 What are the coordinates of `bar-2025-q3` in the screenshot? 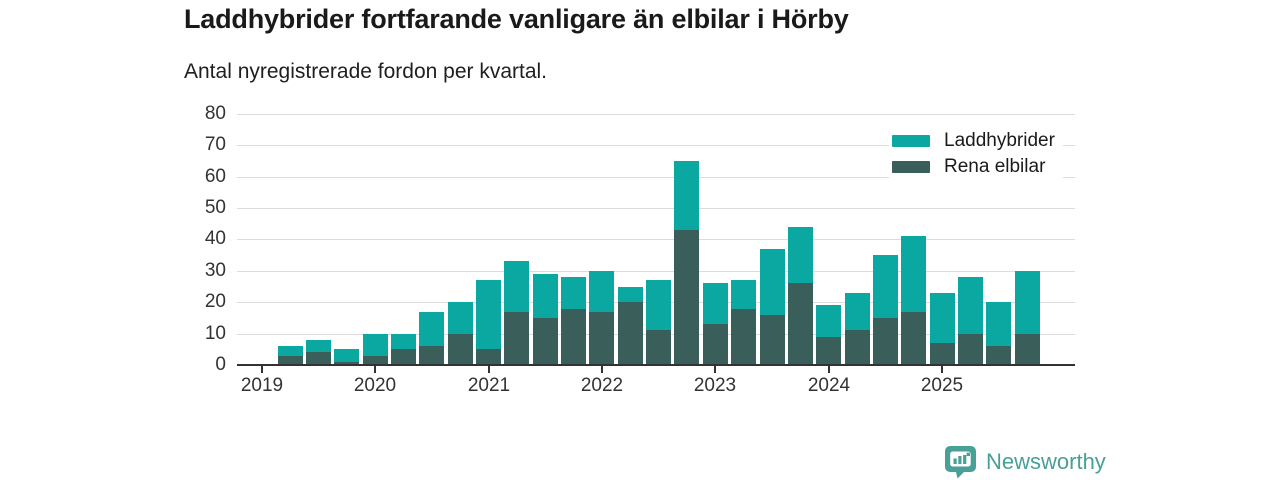 It's located at (998, 333).